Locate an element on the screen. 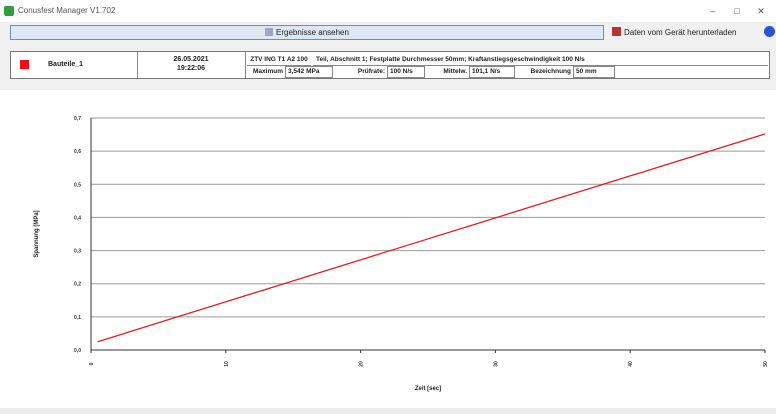 The image size is (776, 414). window-title: Conusfest Manager V1.702 is located at coordinates (67, 10).